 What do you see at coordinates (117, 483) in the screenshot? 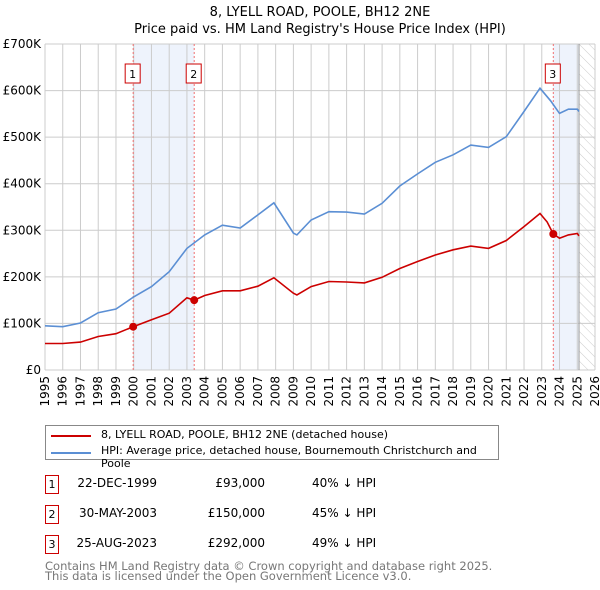
I see `sale-date: 22-DEC-1999` at bounding box center [117, 483].